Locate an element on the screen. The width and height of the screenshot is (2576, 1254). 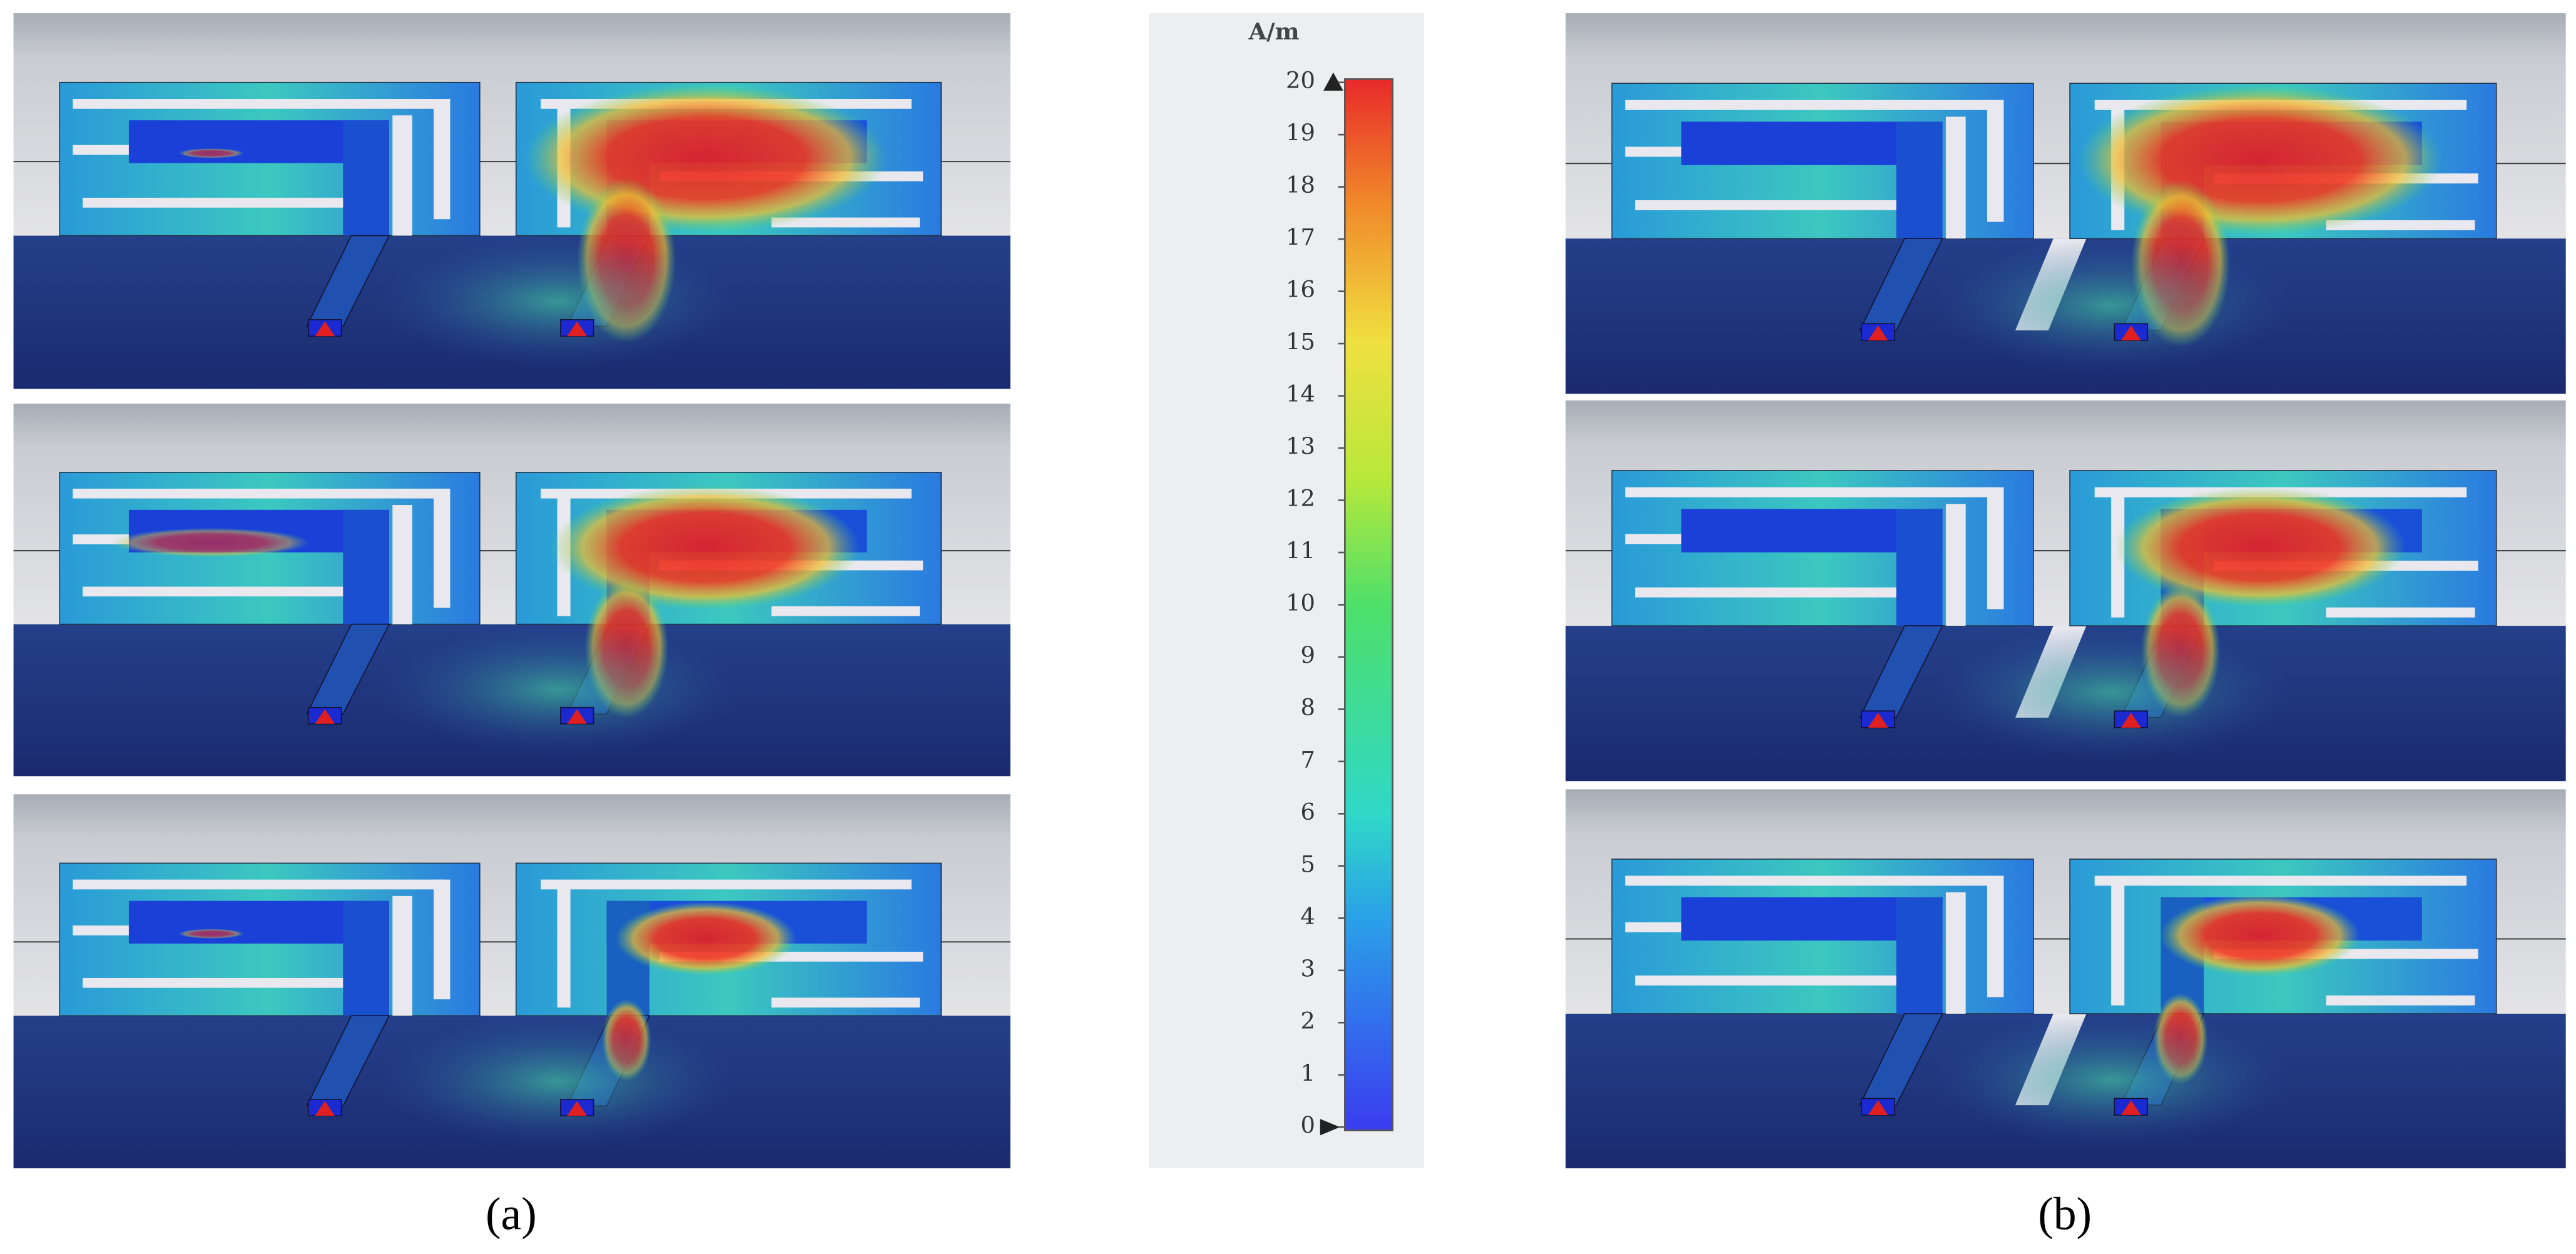
tick-label: 18 is located at coordinates (1301, 184).